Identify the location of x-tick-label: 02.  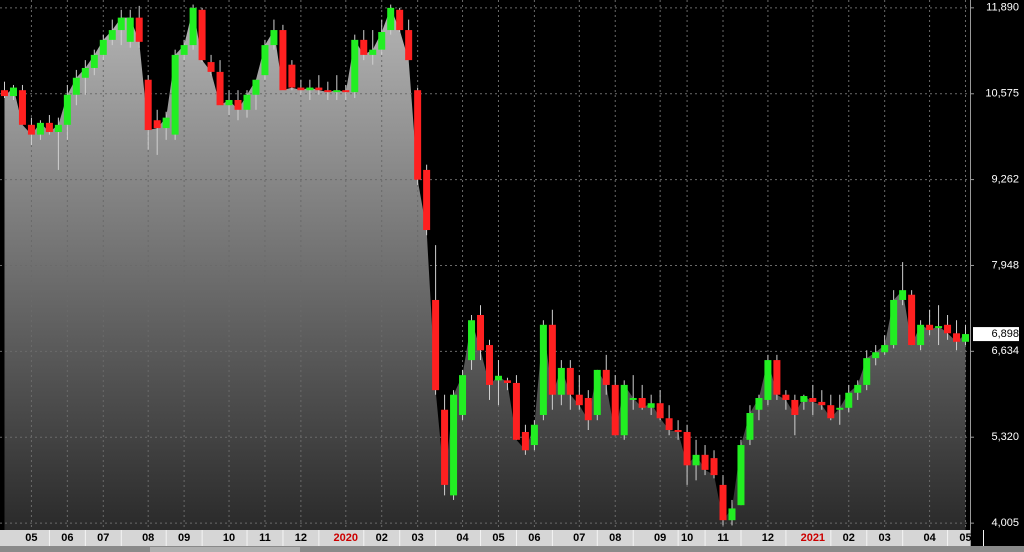
(849, 538).